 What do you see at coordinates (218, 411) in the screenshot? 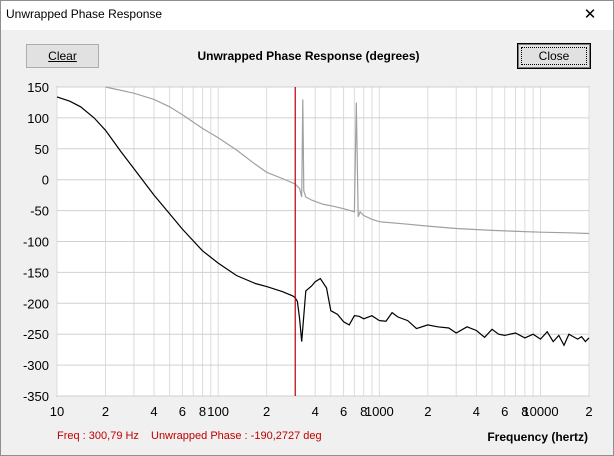
I see `x-tick-label: 100` at bounding box center [218, 411].